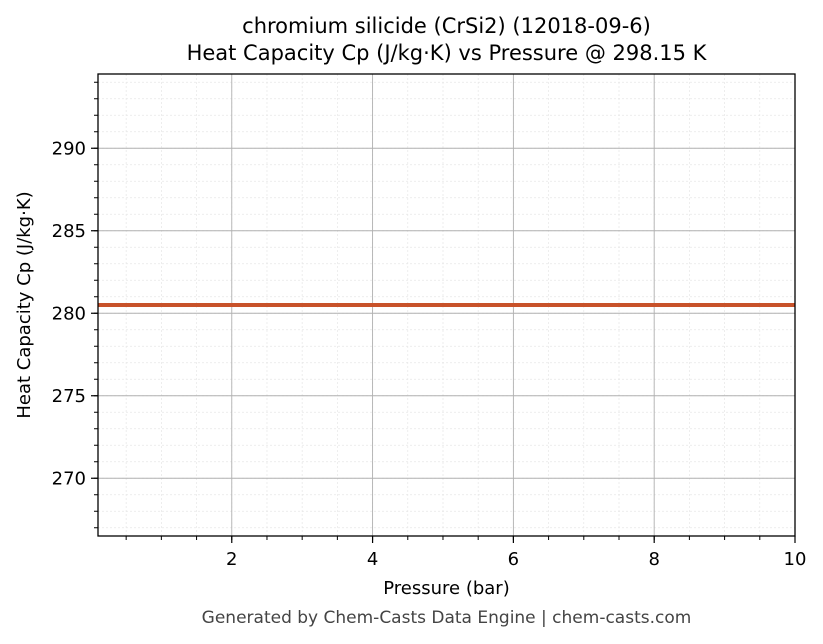 This screenshot has height=644, width=823. I want to click on y-tick-label: 280, so click(69, 313).